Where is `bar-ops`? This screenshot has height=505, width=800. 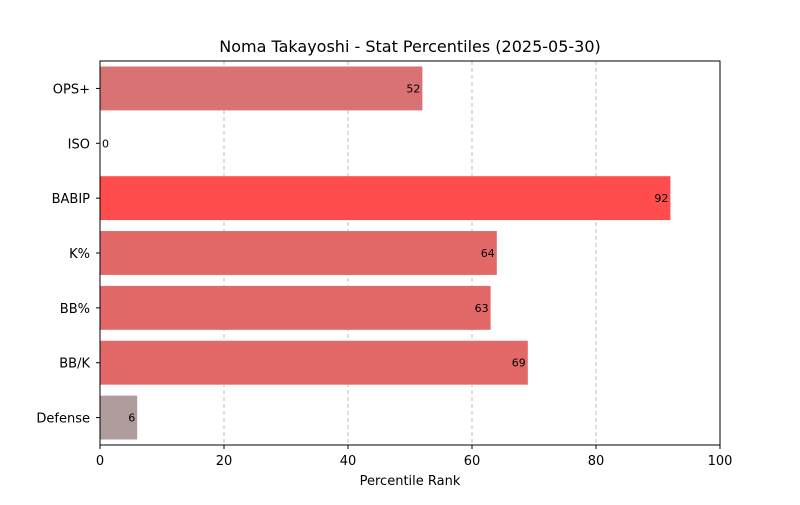 bar-ops is located at coordinates (261, 88).